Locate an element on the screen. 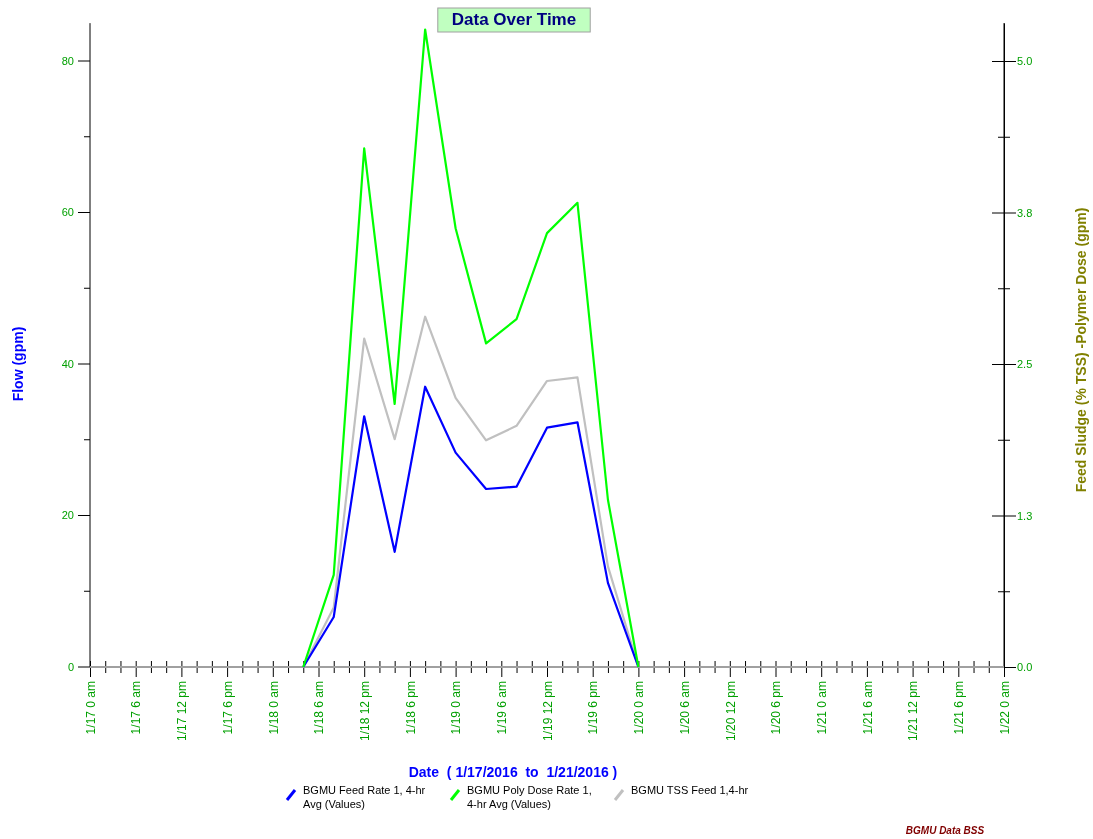 This screenshot has height=839, width=1093. text: BGMU Data BSS is located at coordinates (945, 830).